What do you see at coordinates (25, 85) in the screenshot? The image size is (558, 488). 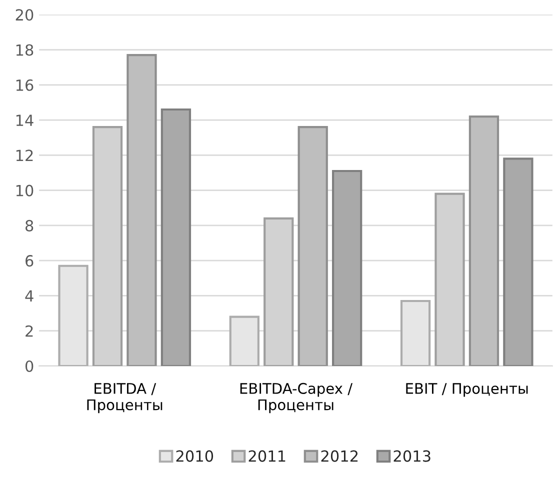 I see `y-tick-label: 16` at bounding box center [25, 85].